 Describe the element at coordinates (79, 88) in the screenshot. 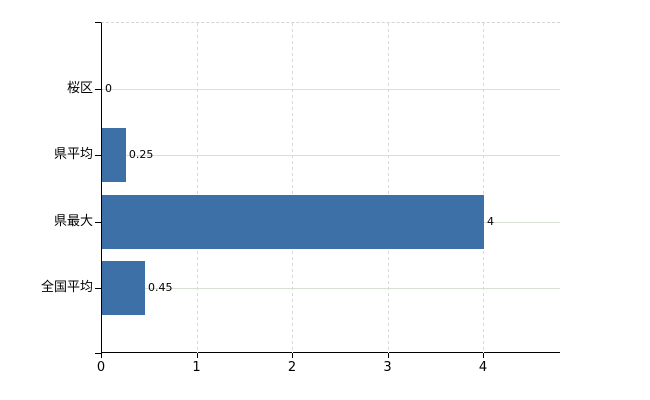

I see `category-label: 桜区` at that location.